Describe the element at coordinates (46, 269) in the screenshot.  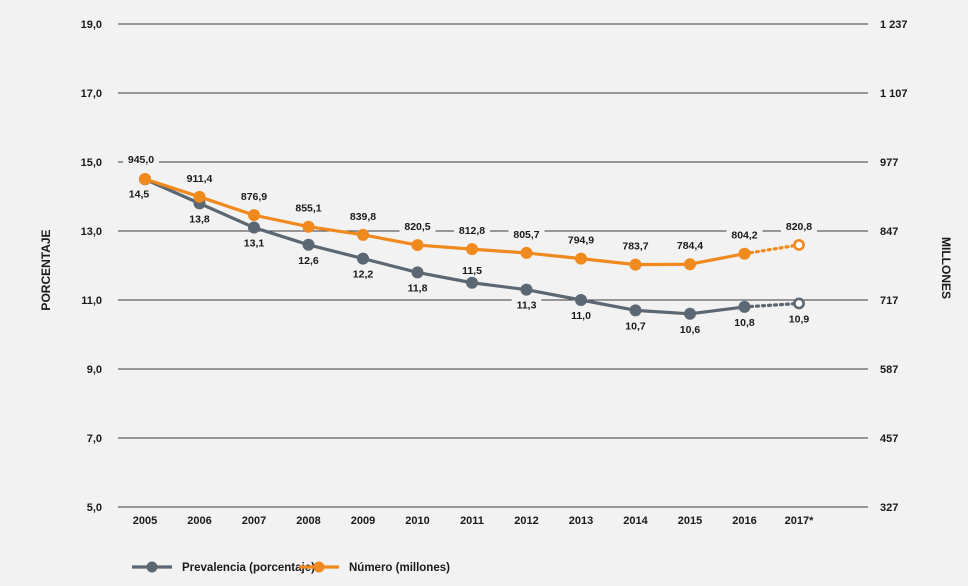
I see `left-axis-title: PORCENTAJE` at that location.